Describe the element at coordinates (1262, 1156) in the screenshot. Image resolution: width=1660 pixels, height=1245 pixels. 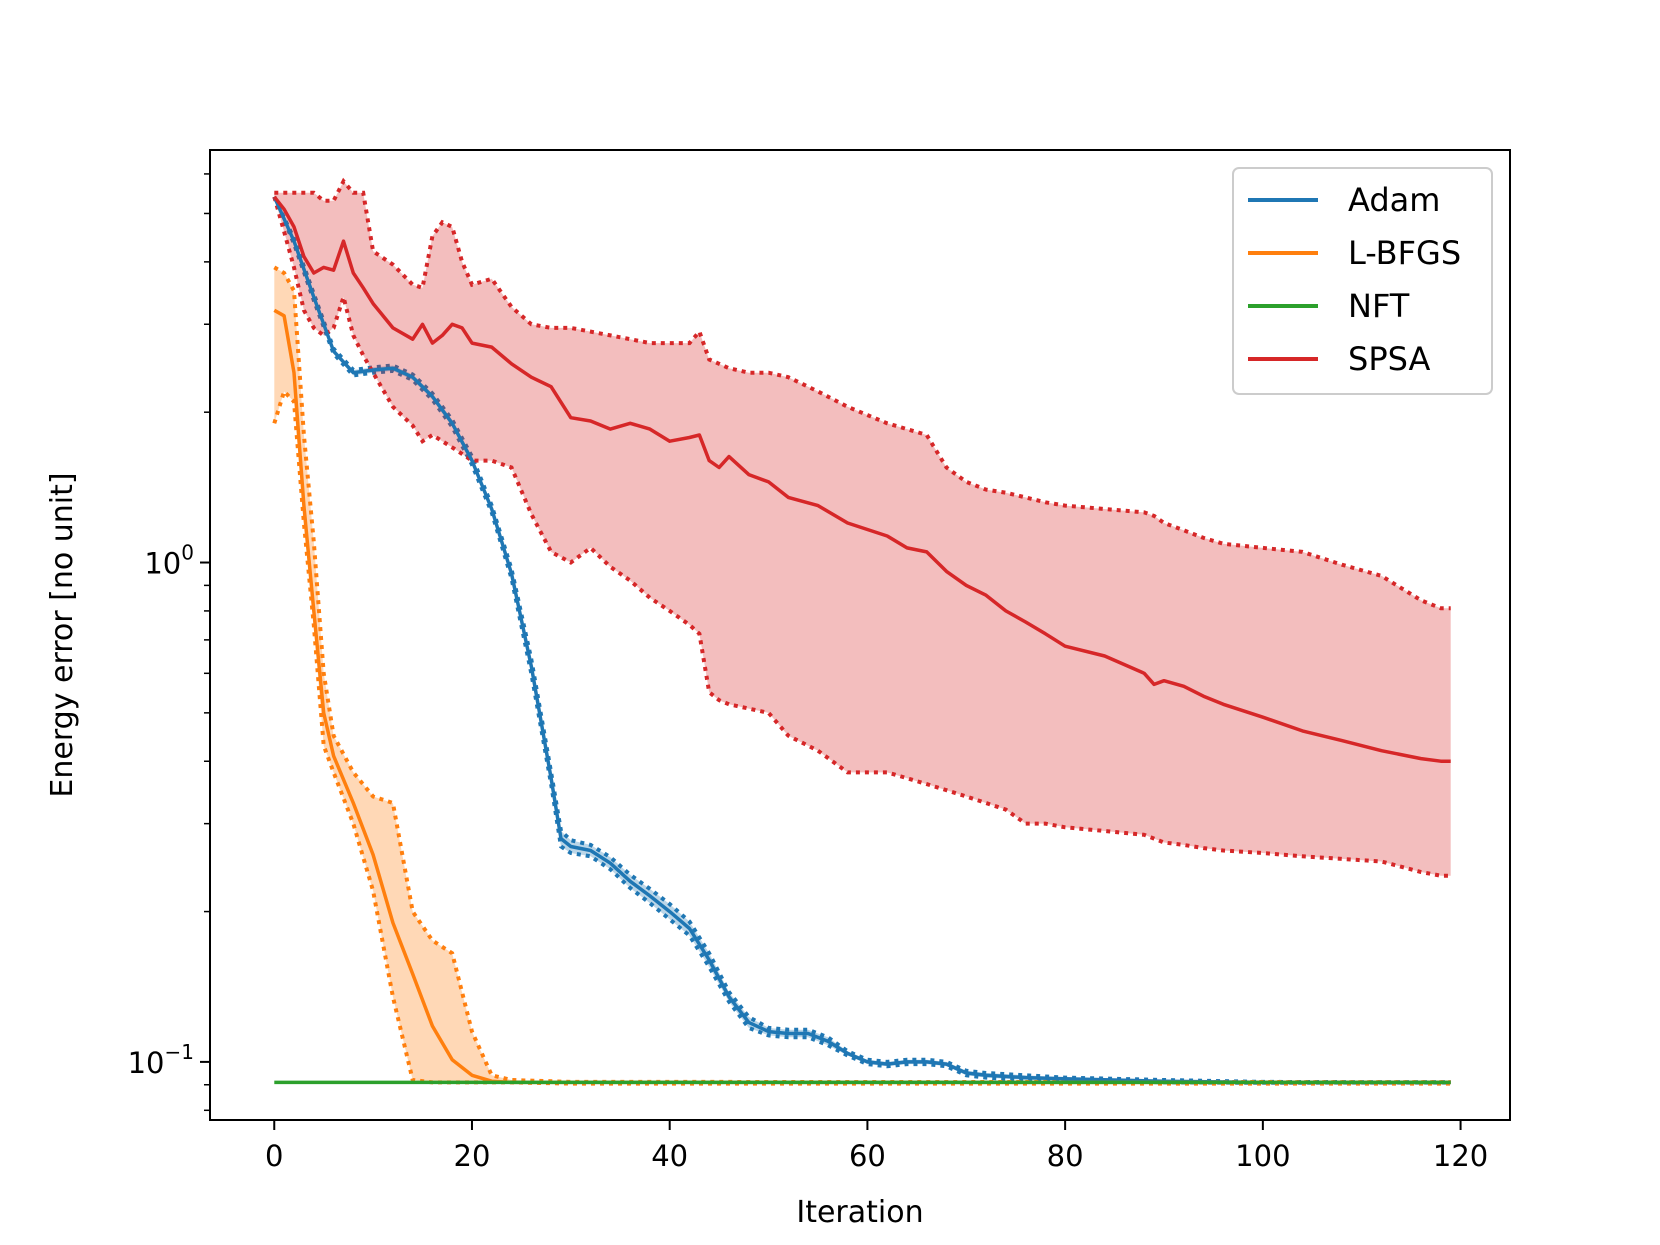
I see `x-tick-label: 100` at that location.